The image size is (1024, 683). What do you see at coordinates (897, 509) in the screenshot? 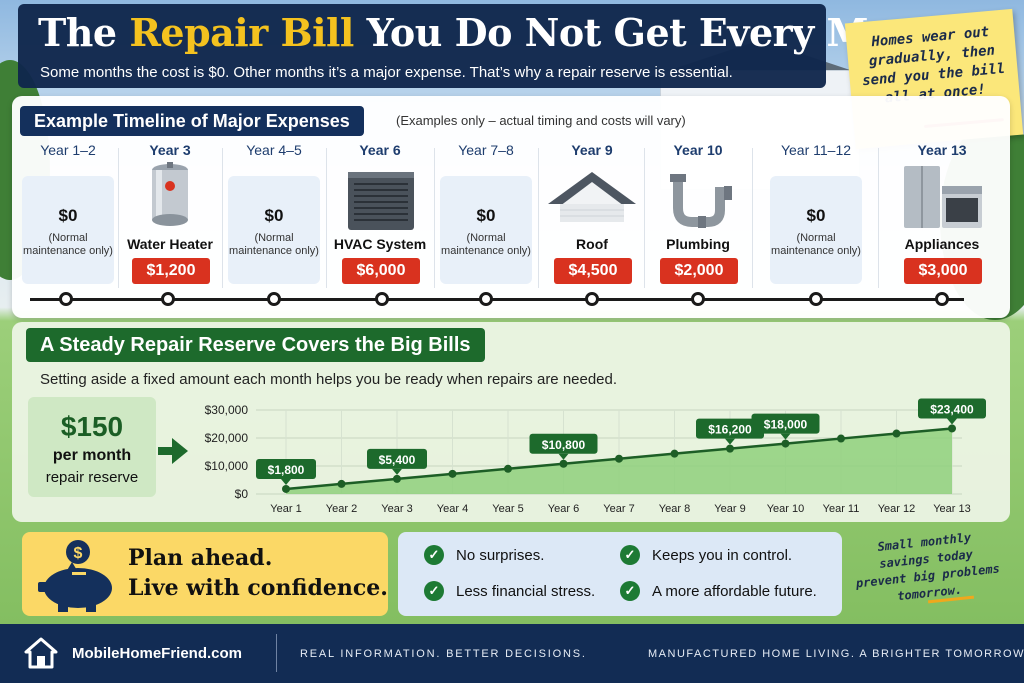
I see `x-tick-label: Year 12` at bounding box center [897, 509].